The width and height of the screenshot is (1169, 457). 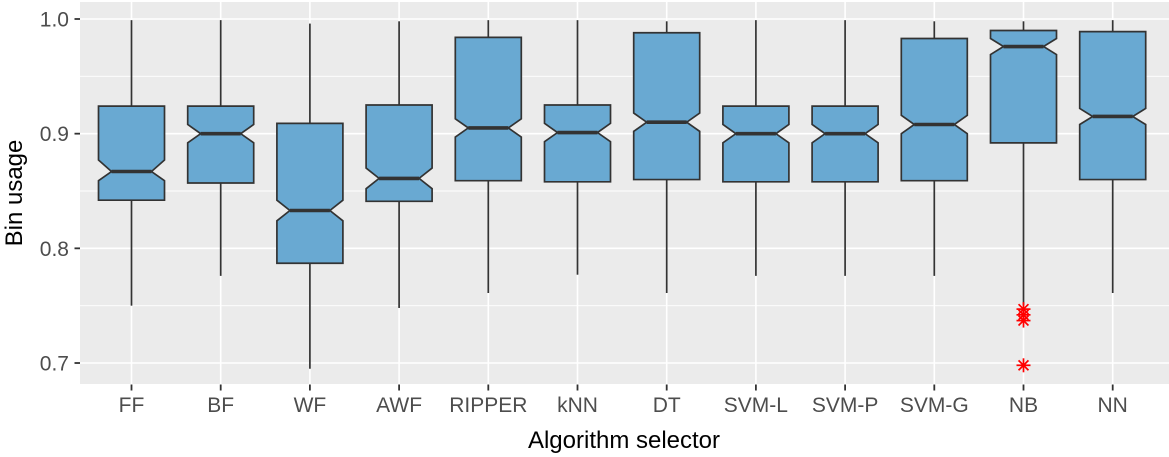 I want to click on boxplot-group-SVM-G, so click(x=934, y=148).